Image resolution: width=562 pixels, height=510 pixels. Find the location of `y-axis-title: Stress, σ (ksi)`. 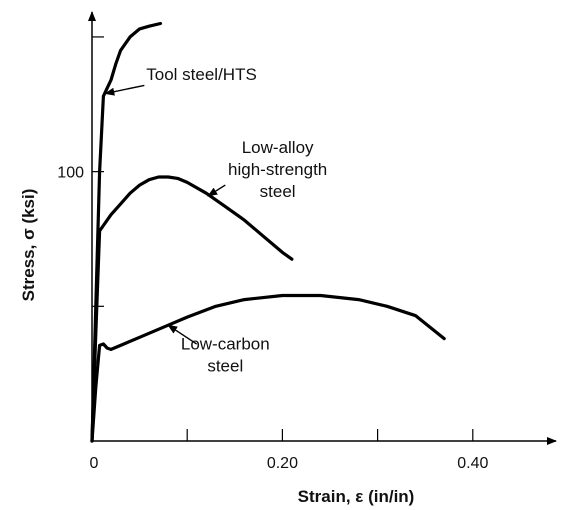

y-axis-title: Stress, σ (ksi) is located at coordinates (28, 245).